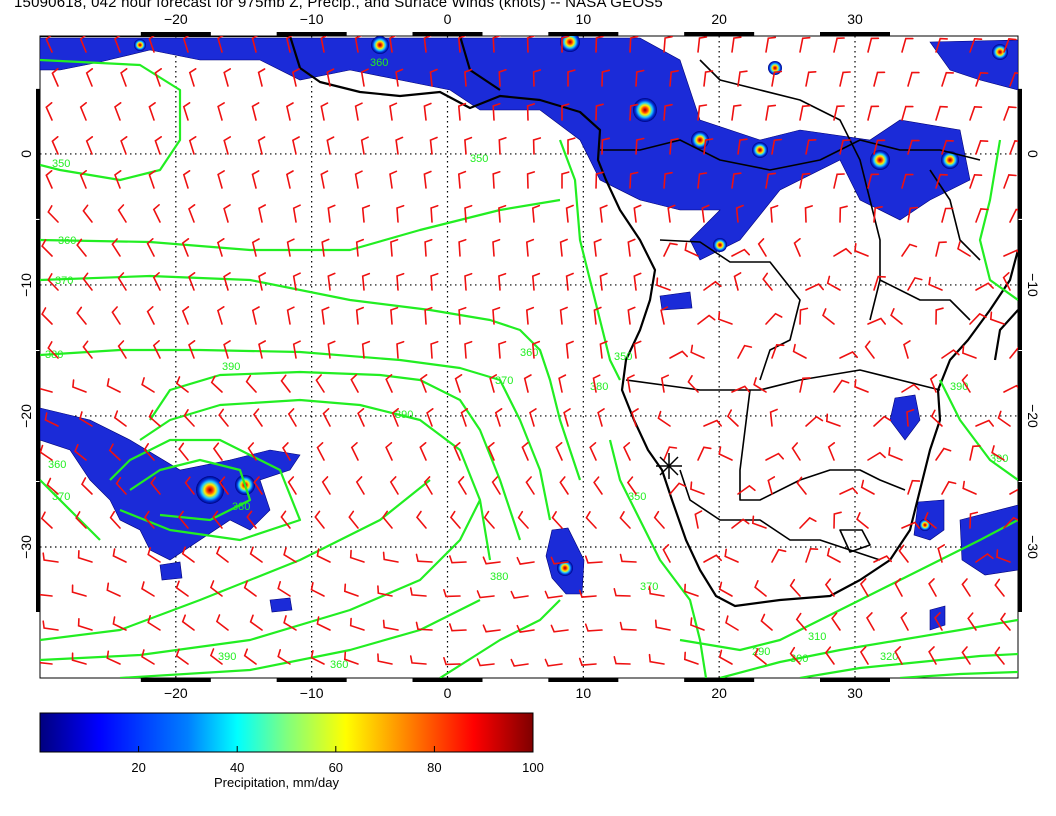  I want to click on lon-tick-label-top: 0, so click(448, 19).